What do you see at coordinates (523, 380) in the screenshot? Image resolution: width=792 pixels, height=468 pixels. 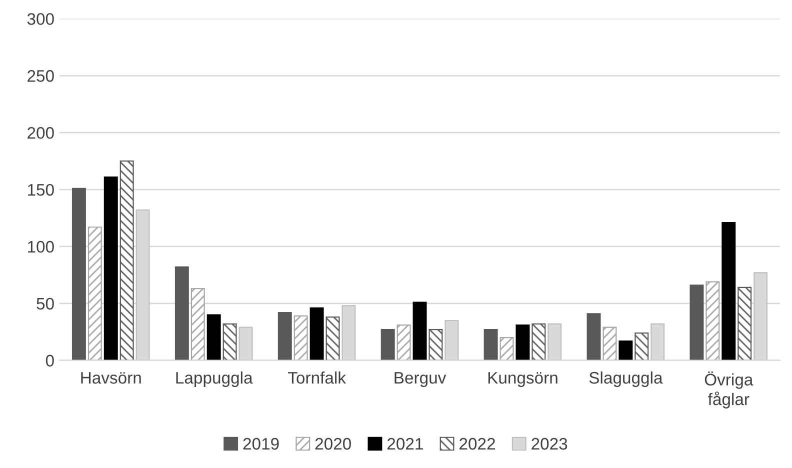 I see `x-tick-label: Kungsörn` at bounding box center [523, 380].